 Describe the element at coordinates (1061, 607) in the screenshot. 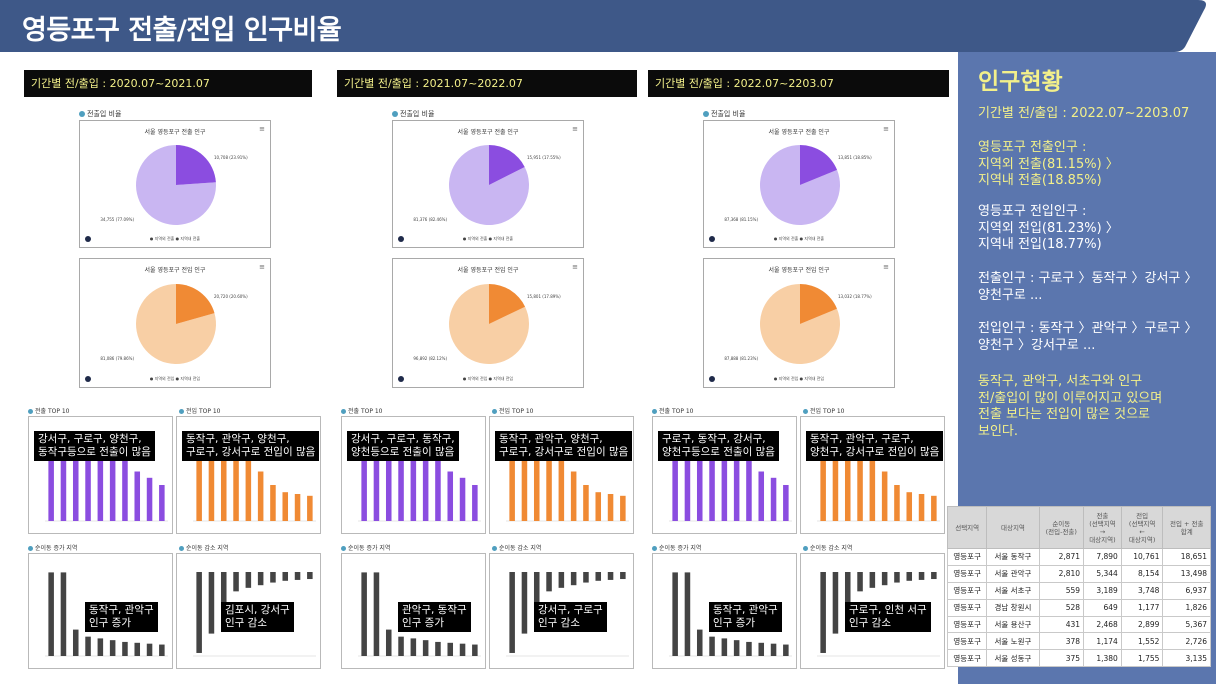

I see `table-cell: 528` at that location.